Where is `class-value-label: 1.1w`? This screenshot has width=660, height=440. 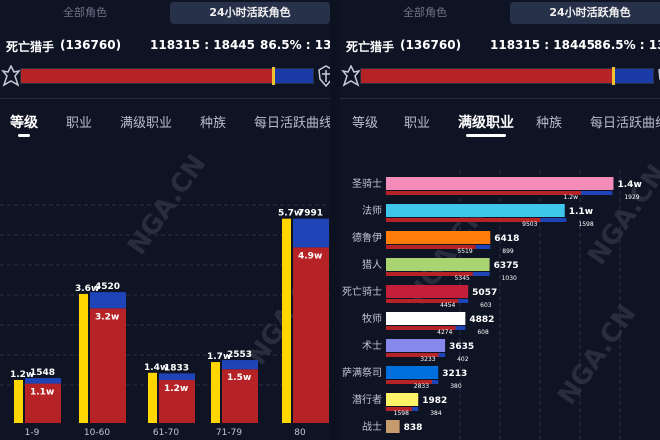
class-value-label: 1.1w is located at coordinates (581, 212).